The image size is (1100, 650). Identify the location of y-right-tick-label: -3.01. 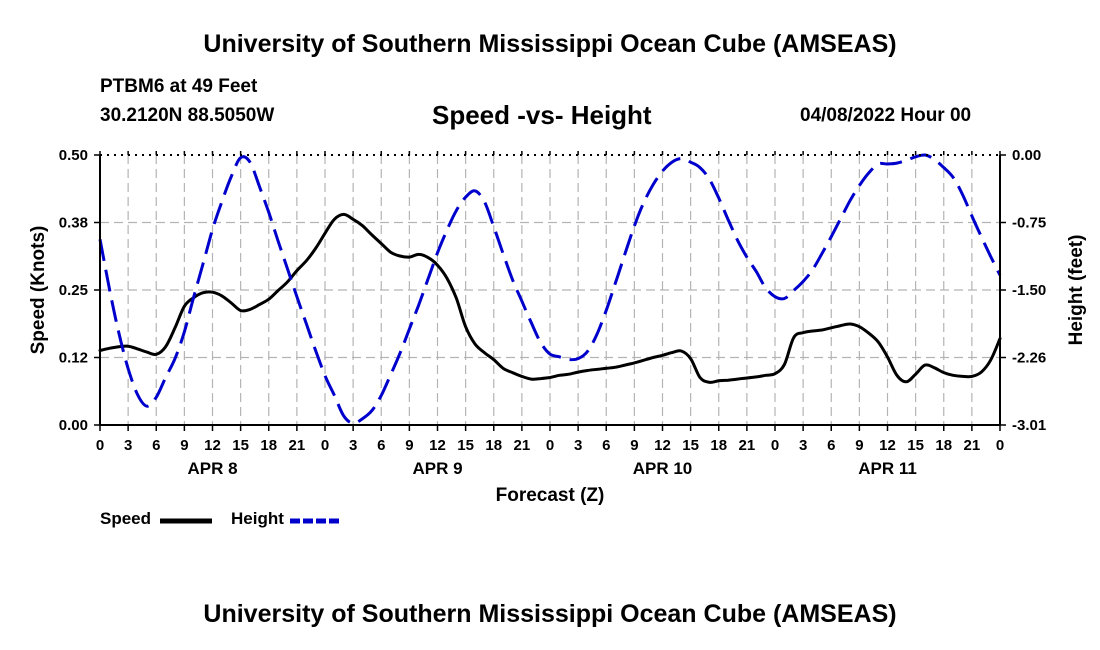
(1029, 425).